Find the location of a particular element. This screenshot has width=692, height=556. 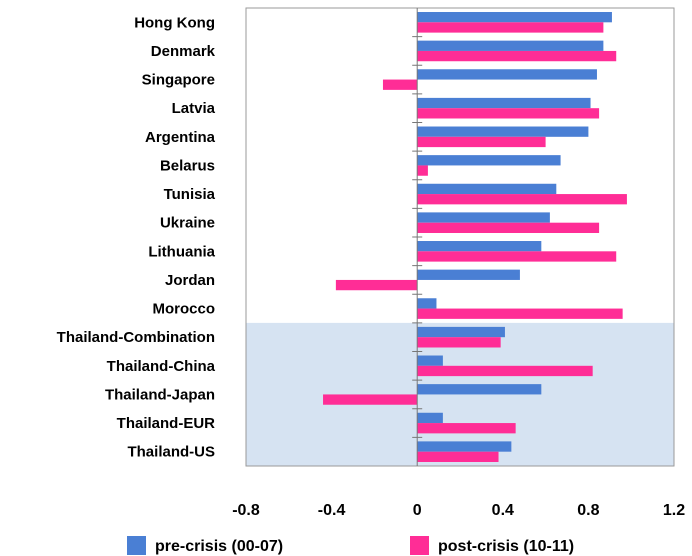

bar-post-crisis-singapore is located at coordinates (400, 84).